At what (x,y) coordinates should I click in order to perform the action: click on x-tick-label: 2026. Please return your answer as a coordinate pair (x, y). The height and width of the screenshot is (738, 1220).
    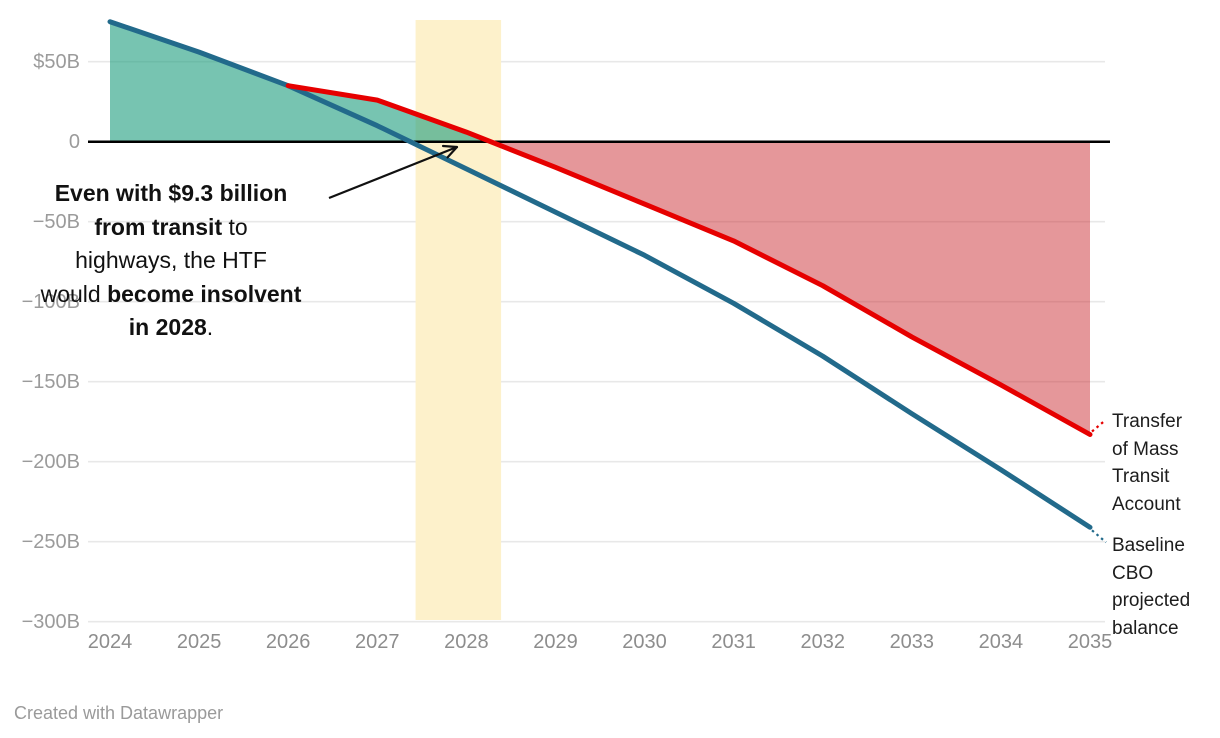
    Looking at the image, I should click on (288, 642).